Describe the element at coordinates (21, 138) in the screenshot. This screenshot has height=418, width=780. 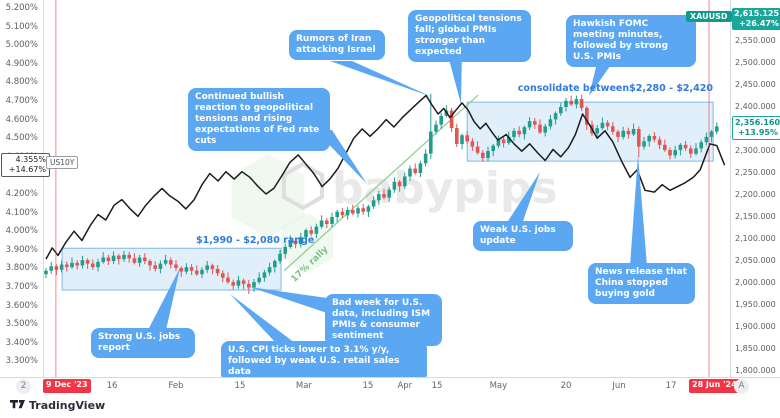
I see `left-axis-tick: 4.500%` at that location.